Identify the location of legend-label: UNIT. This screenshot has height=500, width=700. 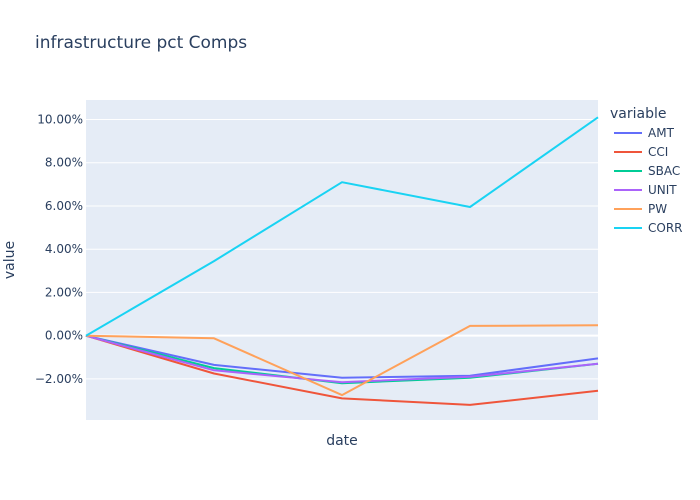
(662, 190).